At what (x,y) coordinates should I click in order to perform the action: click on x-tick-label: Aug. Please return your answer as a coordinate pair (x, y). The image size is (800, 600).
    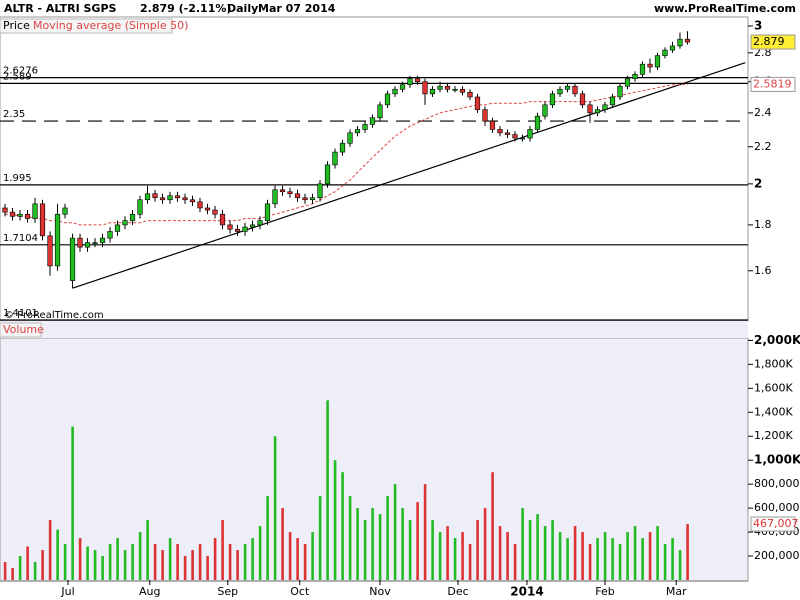
    Looking at the image, I should click on (149, 591).